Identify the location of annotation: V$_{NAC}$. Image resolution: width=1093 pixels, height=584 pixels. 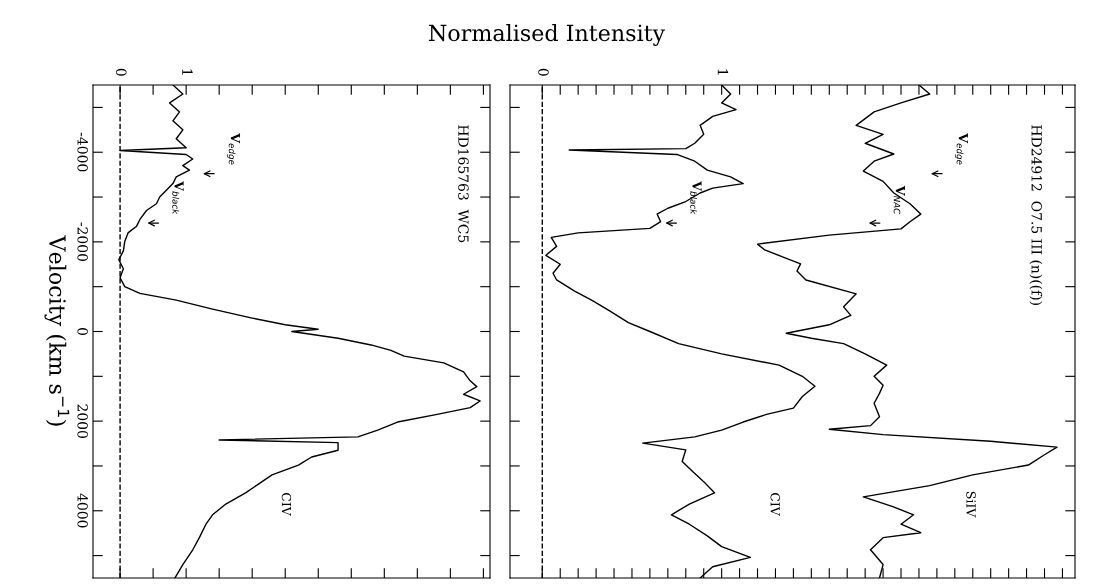
(899, 200).